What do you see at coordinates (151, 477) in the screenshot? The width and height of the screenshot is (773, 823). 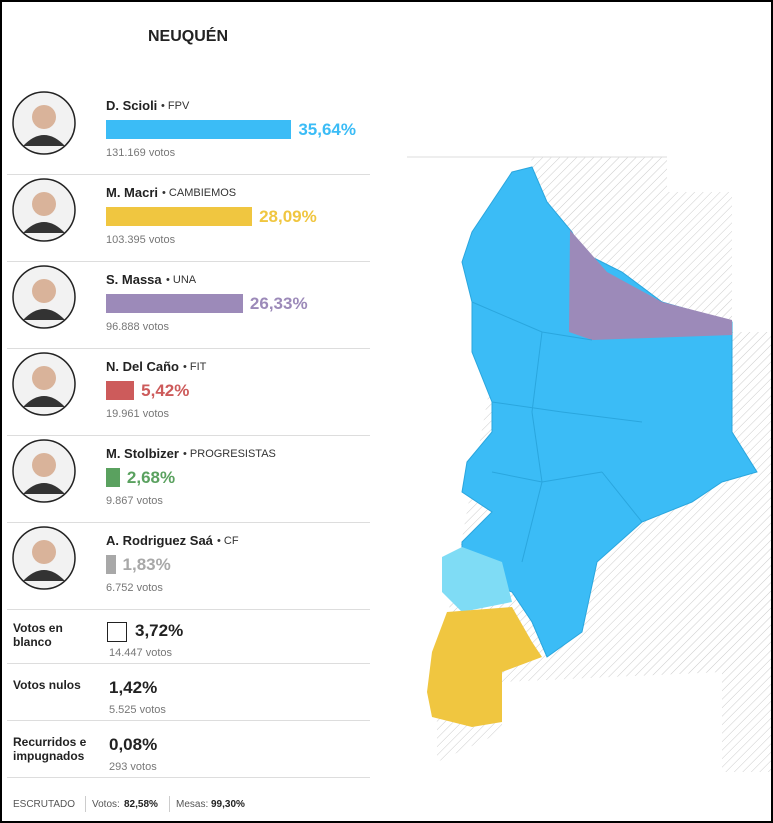 I see `percent: 2,68%` at bounding box center [151, 477].